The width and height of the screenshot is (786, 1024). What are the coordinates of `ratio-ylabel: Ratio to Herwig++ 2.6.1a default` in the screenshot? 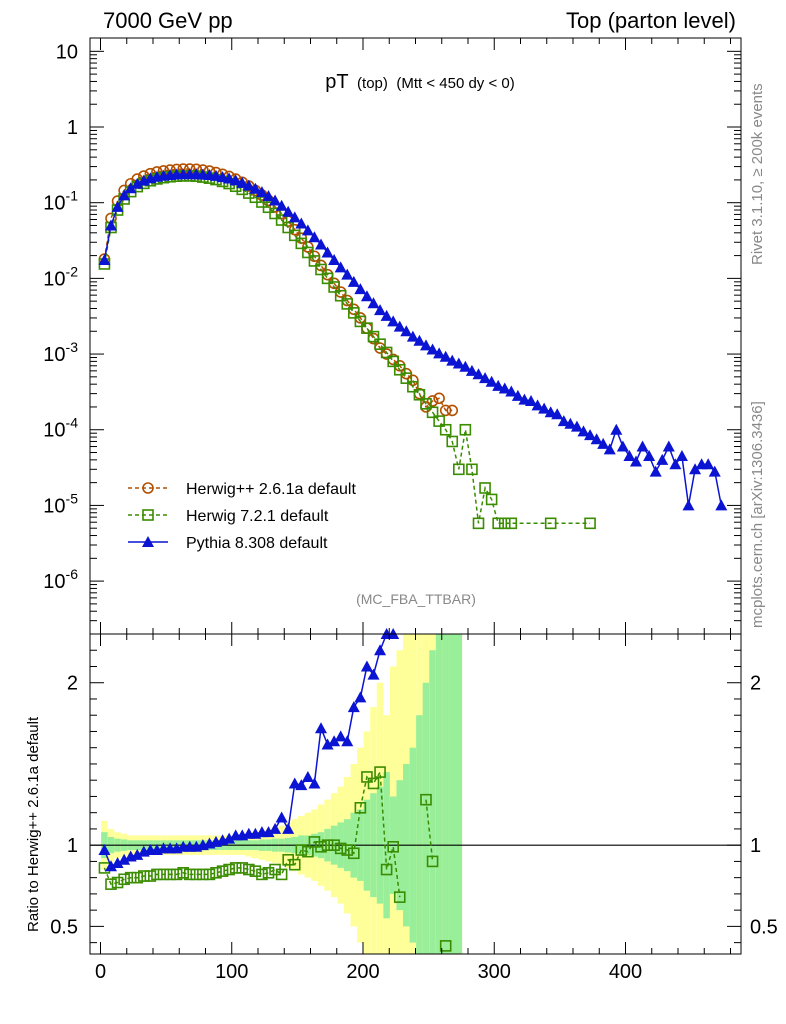 It's located at (33, 824).